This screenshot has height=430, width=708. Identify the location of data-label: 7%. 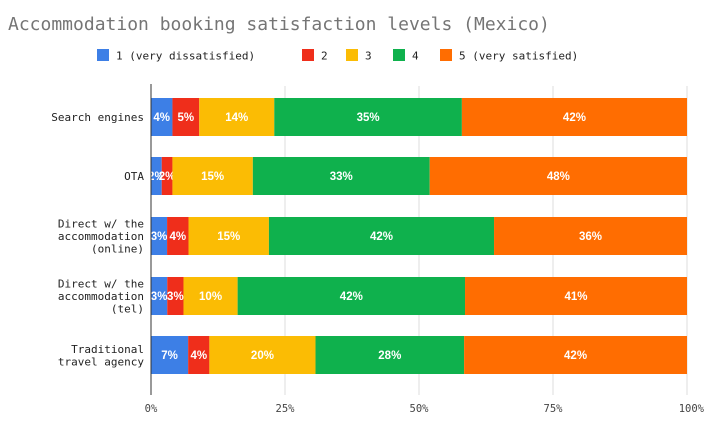
(169, 356).